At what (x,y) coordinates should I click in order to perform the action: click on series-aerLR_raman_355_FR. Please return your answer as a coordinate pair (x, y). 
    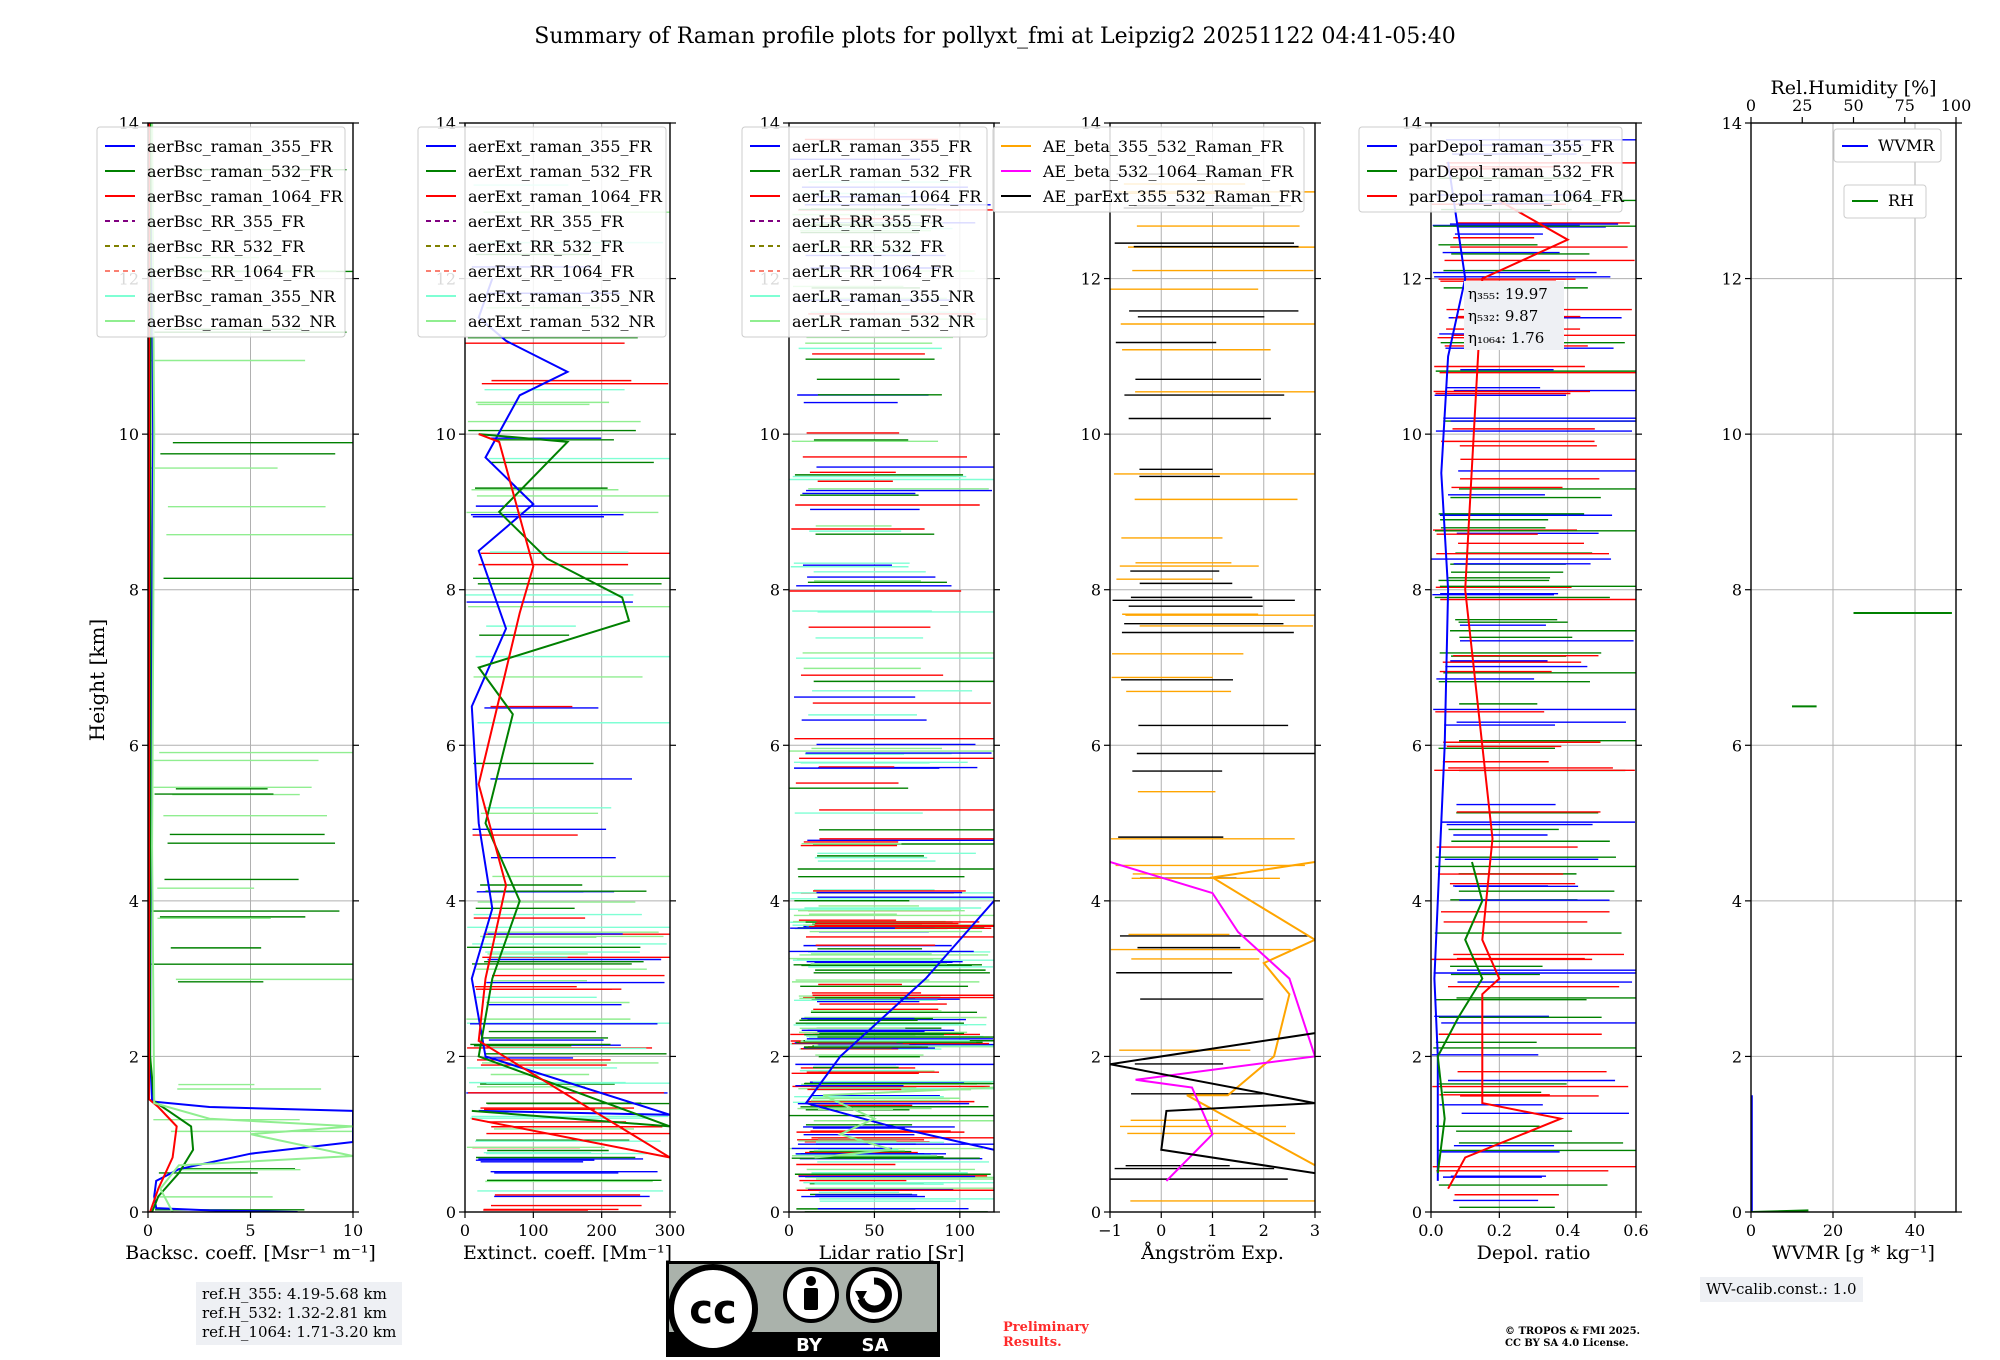
    Looking at the image, I should click on (899, 1025).